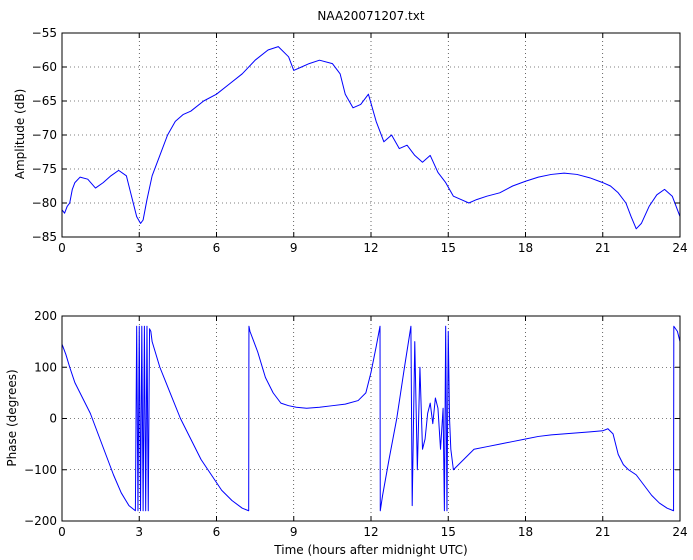 The width and height of the screenshot is (693, 560). Describe the element at coordinates (44, 237) in the screenshot. I see `amplitude-y-tick-label: −85` at that location.